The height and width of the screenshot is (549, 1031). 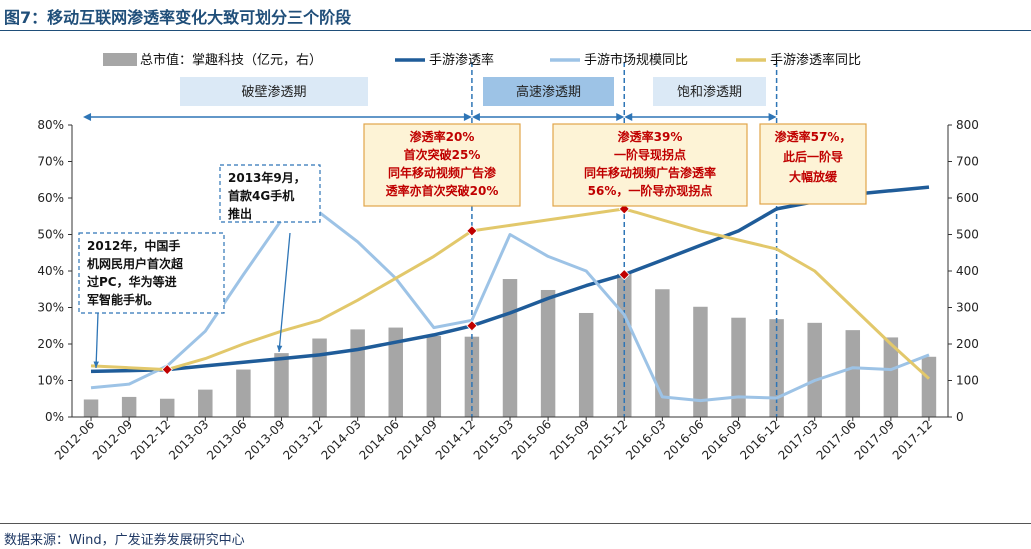 I want to click on ann-2015-box, so click(x=650, y=165).